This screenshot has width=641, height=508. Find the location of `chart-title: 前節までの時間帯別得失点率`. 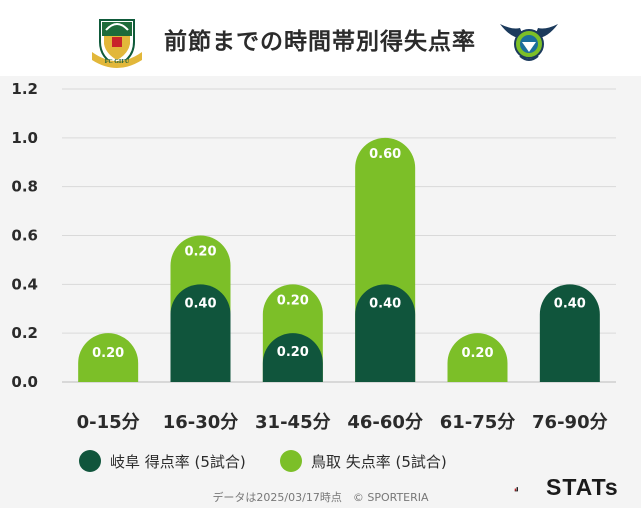

chart-title: 前節までの時間帯別得失点率 is located at coordinates (320, 42).